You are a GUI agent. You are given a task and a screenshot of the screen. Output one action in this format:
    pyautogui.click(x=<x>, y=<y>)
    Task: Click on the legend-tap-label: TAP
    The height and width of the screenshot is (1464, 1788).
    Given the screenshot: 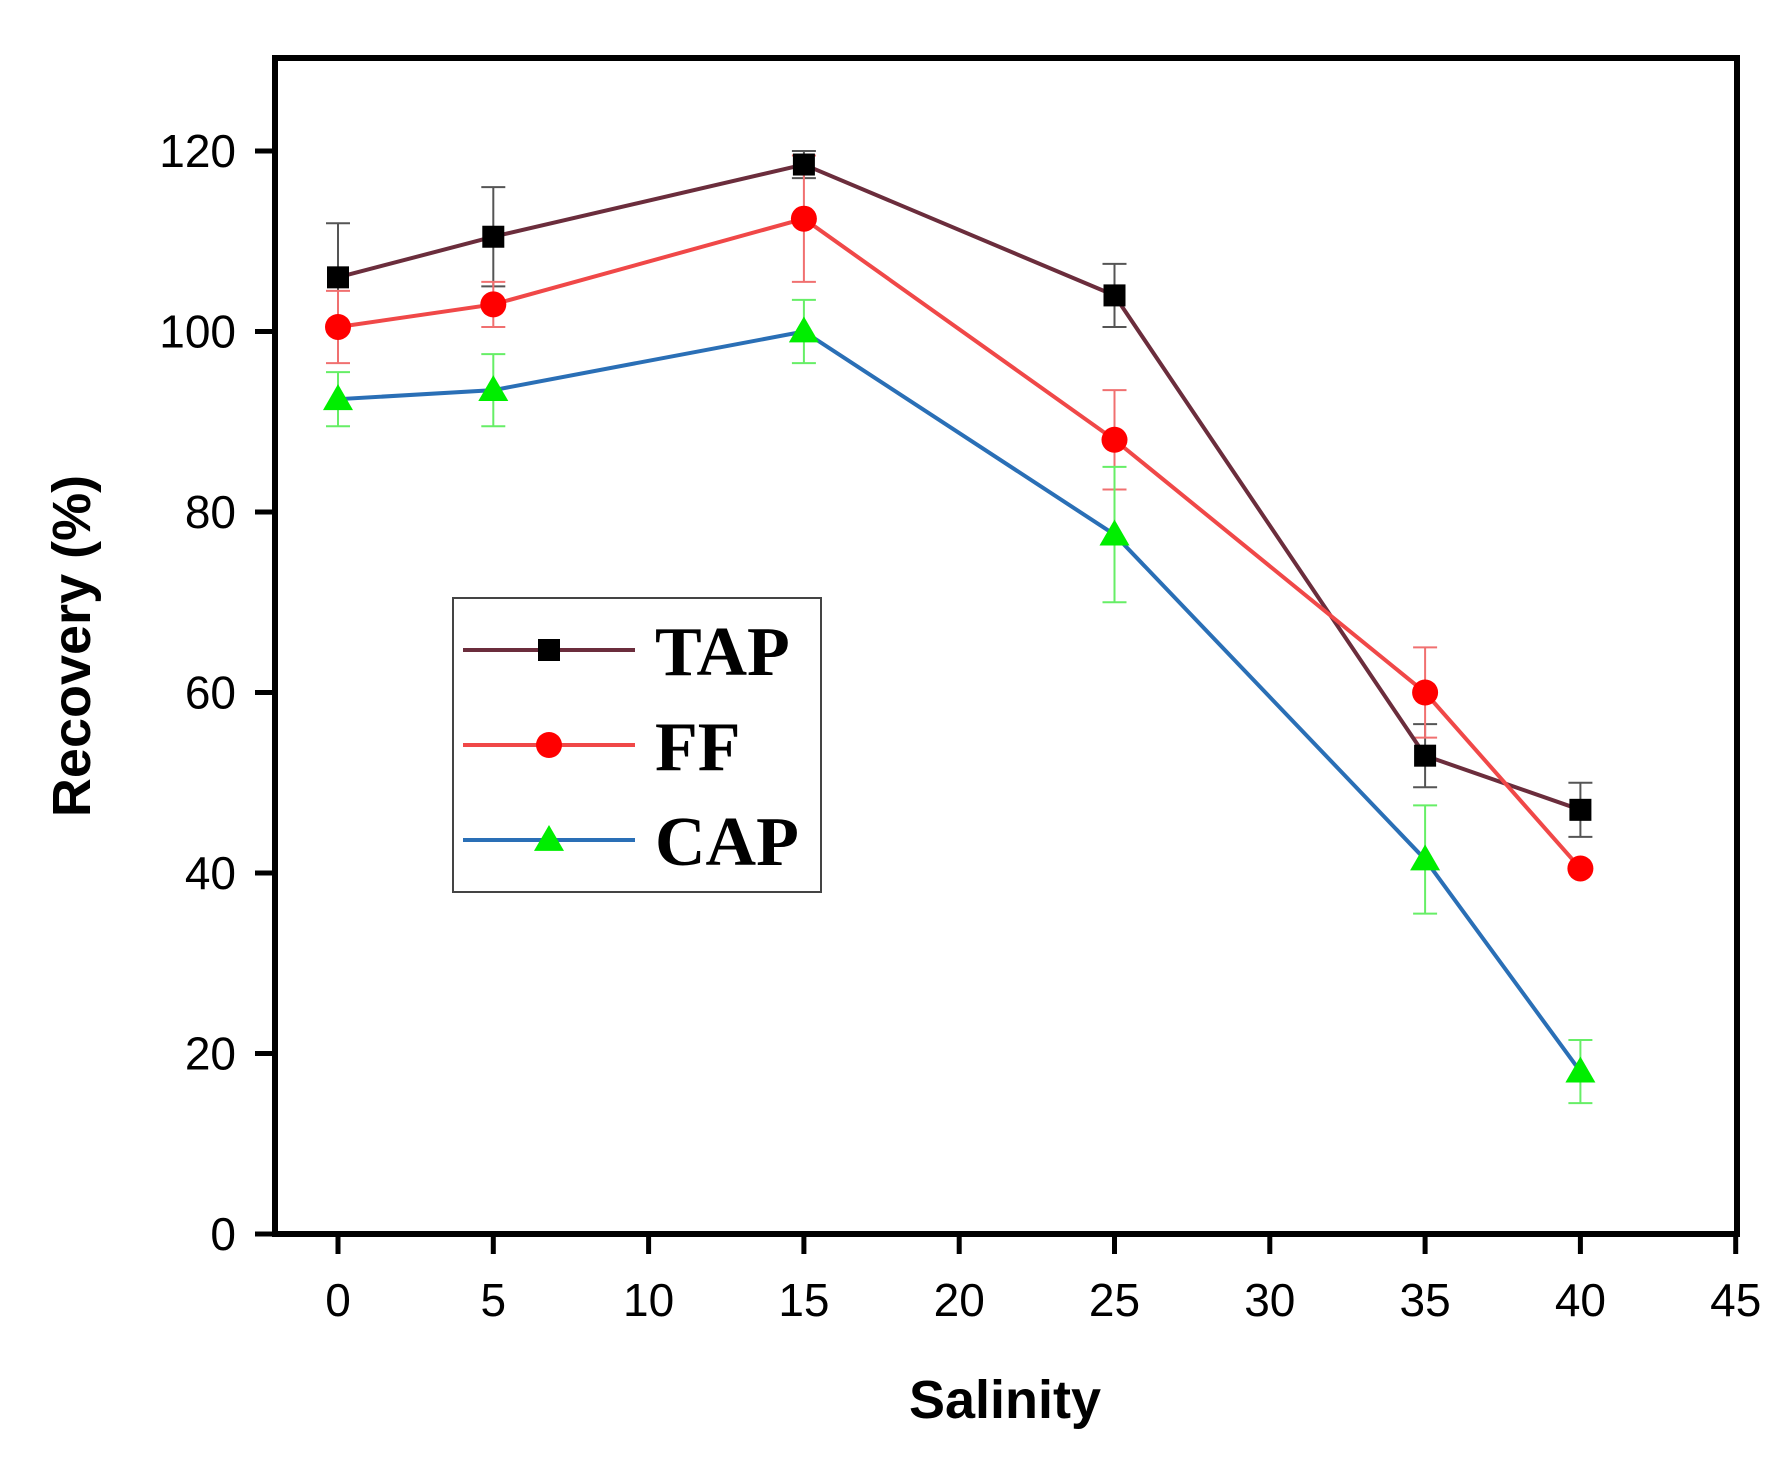 What is the action you would take?
    pyautogui.click(x=722, y=652)
    